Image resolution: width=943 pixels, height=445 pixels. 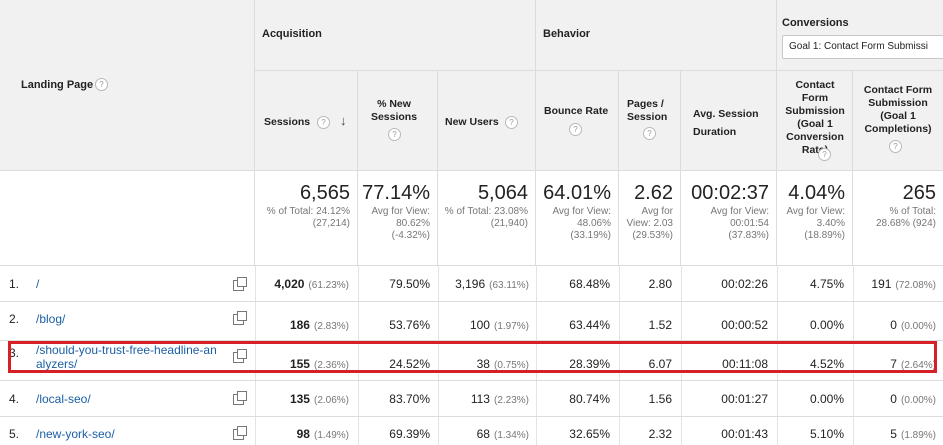 What do you see at coordinates (918, 365) in the screenshot?
I see `completions-percent: (2.64%)` at bounding box center [918, 365].